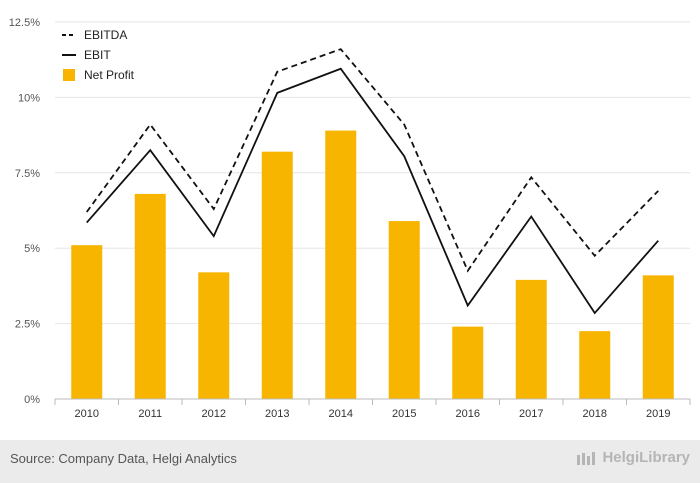 Image resolution: width=700 pixels, height=483 pixels. I want to click on x-tick-label: 2014, so click(341, 414).